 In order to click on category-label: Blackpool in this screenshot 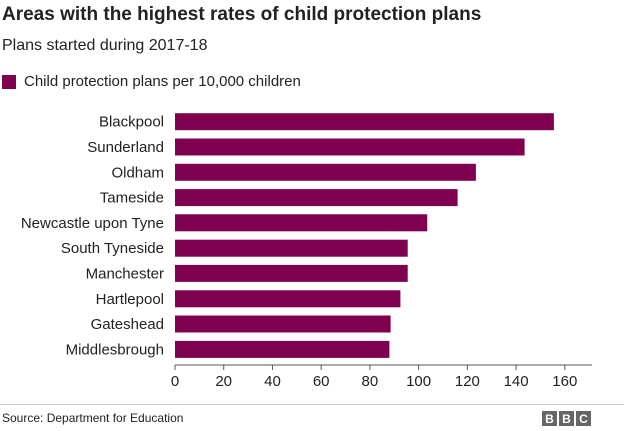, I will do `click(131, 122)`.